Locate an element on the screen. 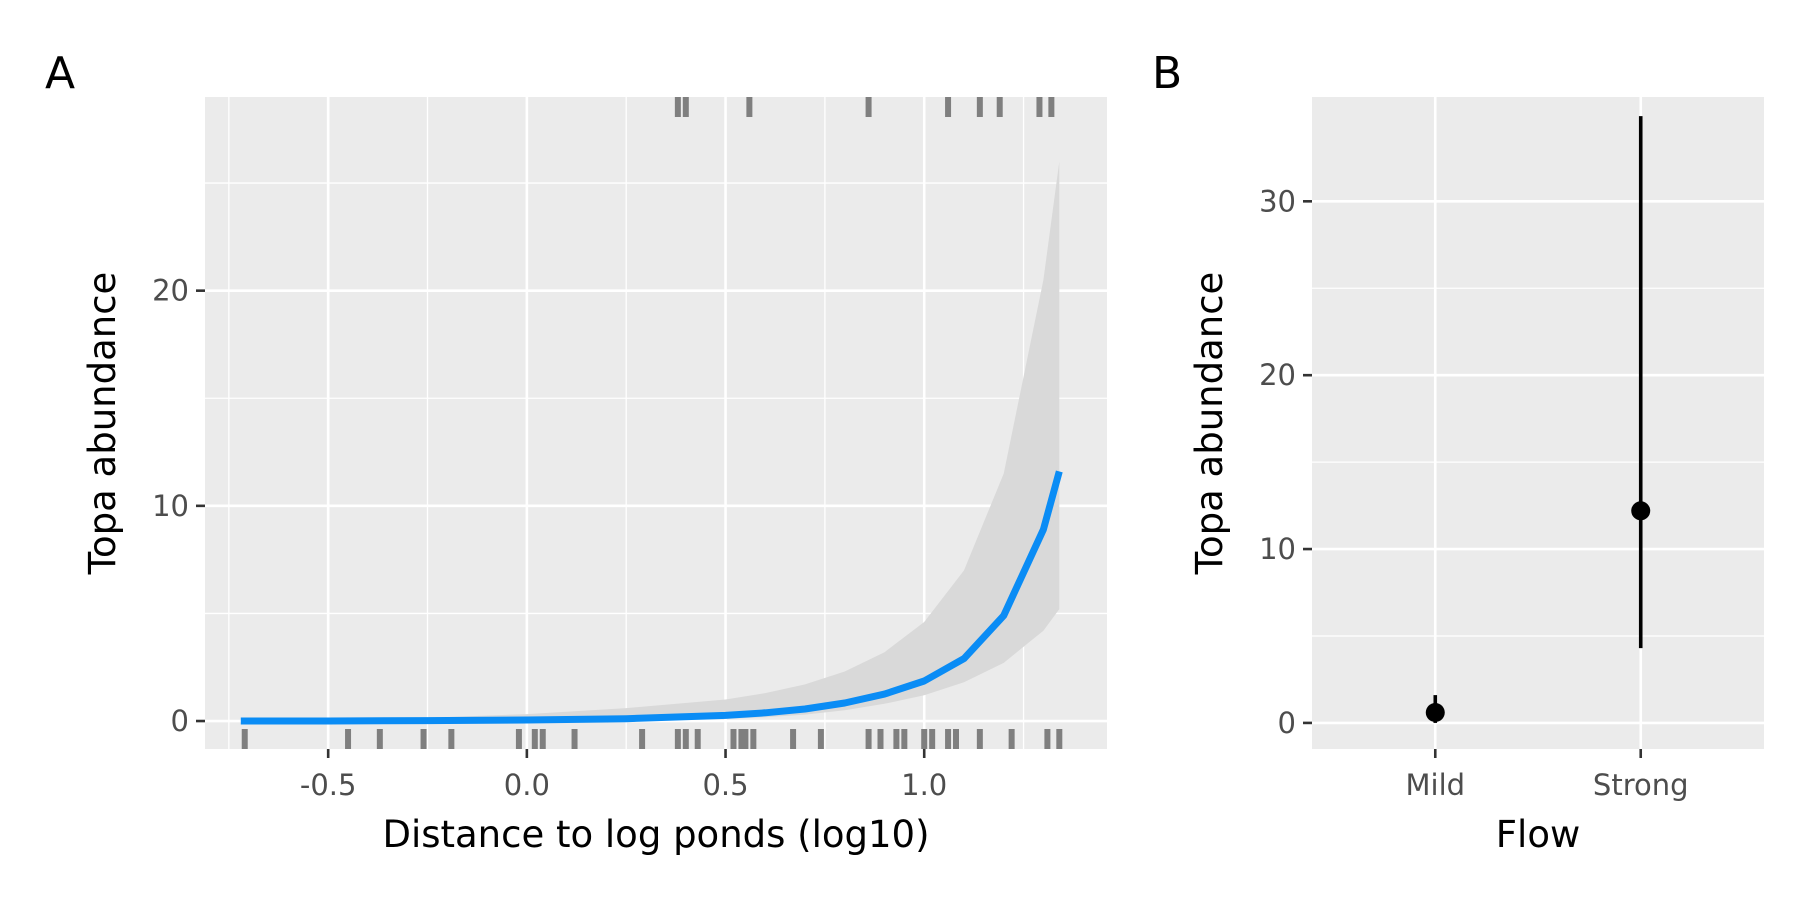 The width and height of the screenshot is (1800, 900). panel-b-y-ticks: 0 10 20 30 is located at coordinates (1285, 462).